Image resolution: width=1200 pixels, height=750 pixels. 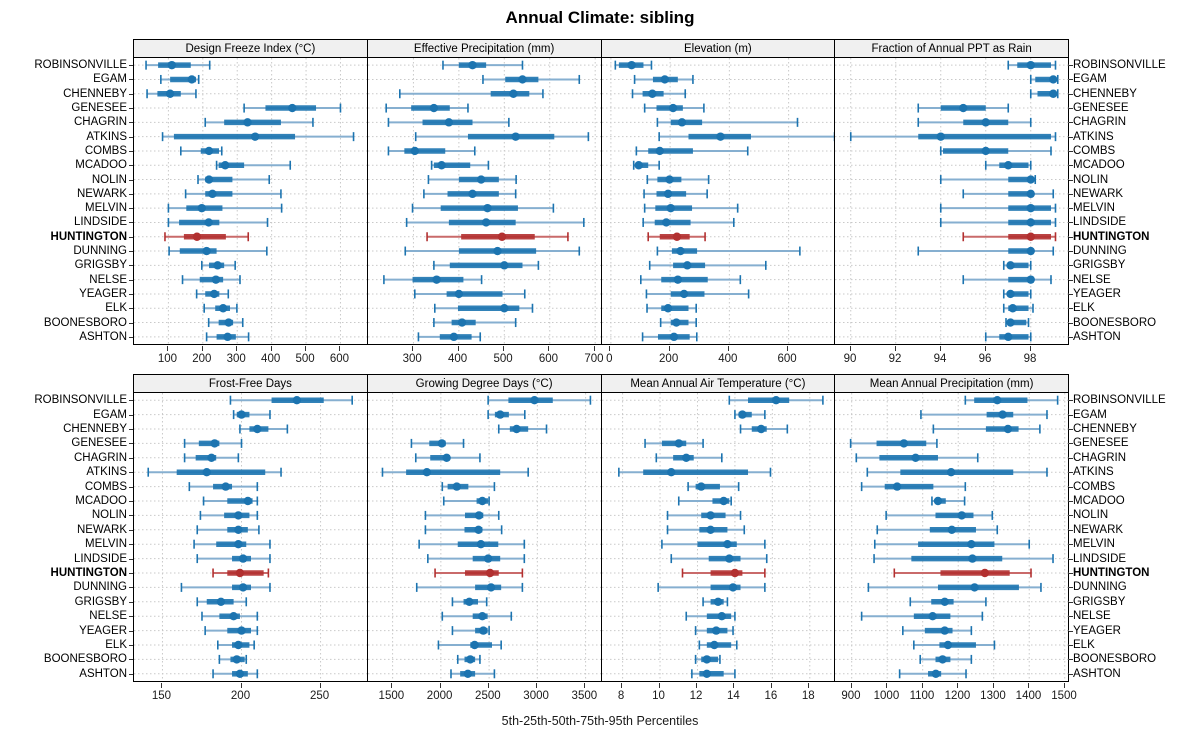 What do you see at coordinates (223, 487) in the screenshot?
I see `percentile-row-combs-frost-free-days` at bounding box center [223, 487].